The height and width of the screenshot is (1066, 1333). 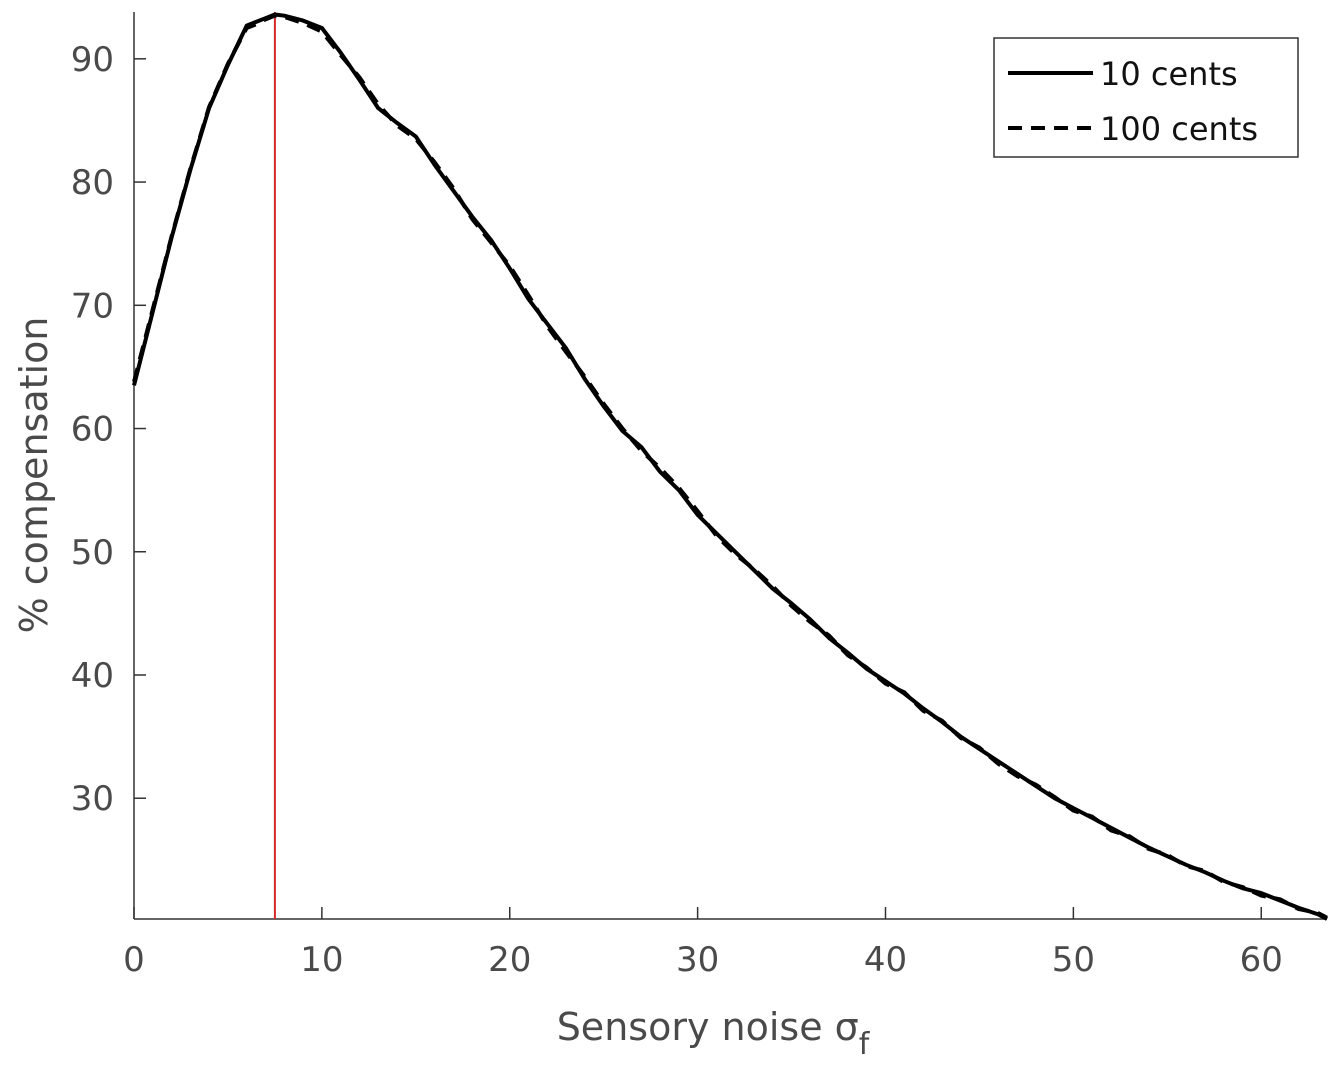 I want to click on x-tick-label: 0, so click(x=134, y=960).